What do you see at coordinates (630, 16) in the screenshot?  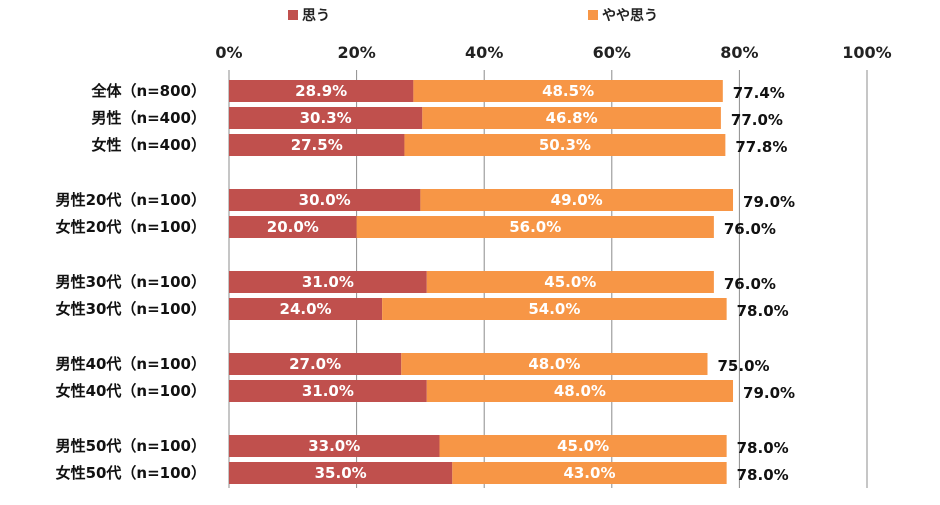 I see `legend-label-2: やや思う` at bounding box center [630, 16].